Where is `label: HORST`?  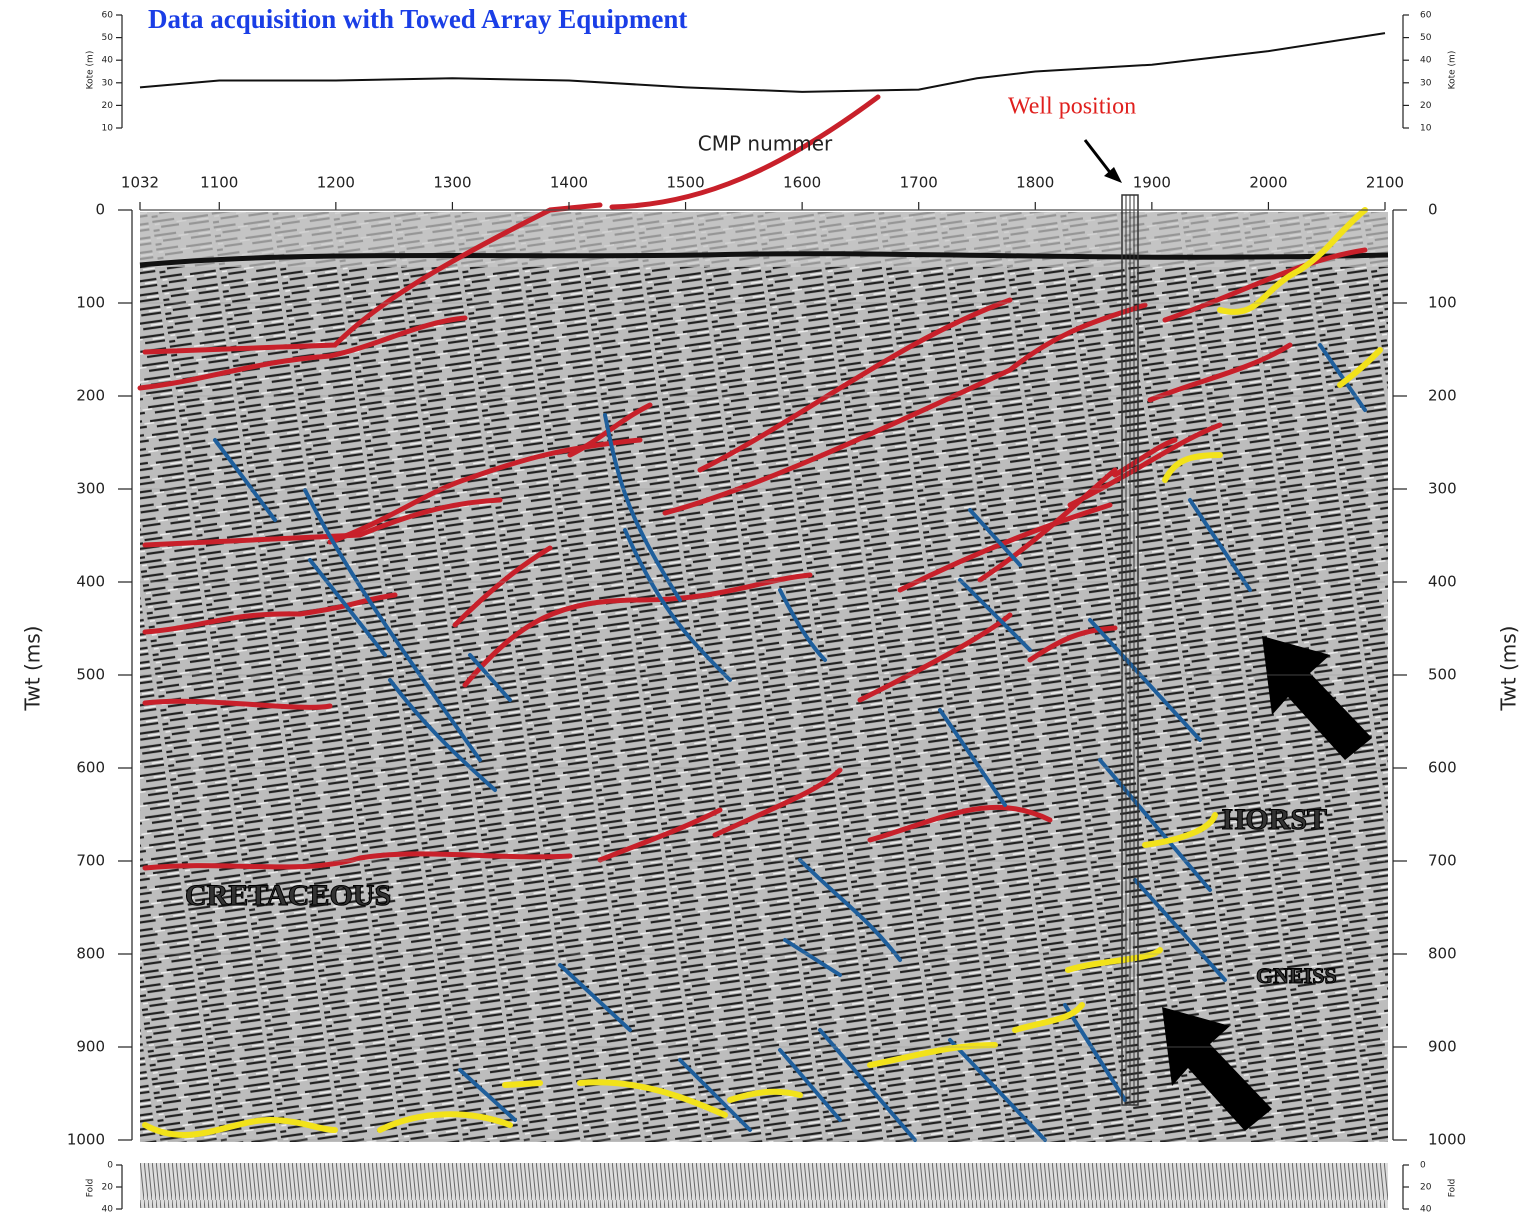
label: HORST is located at coordinates (1274, 819).